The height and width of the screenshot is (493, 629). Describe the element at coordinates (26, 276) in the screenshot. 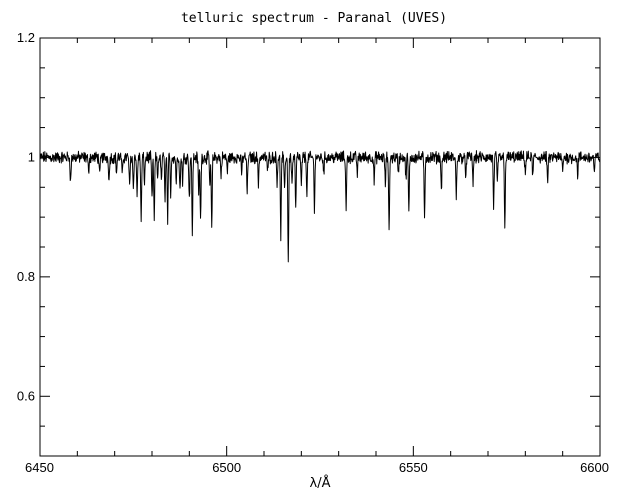

I see `y-tick-label: 0.8` at that location.